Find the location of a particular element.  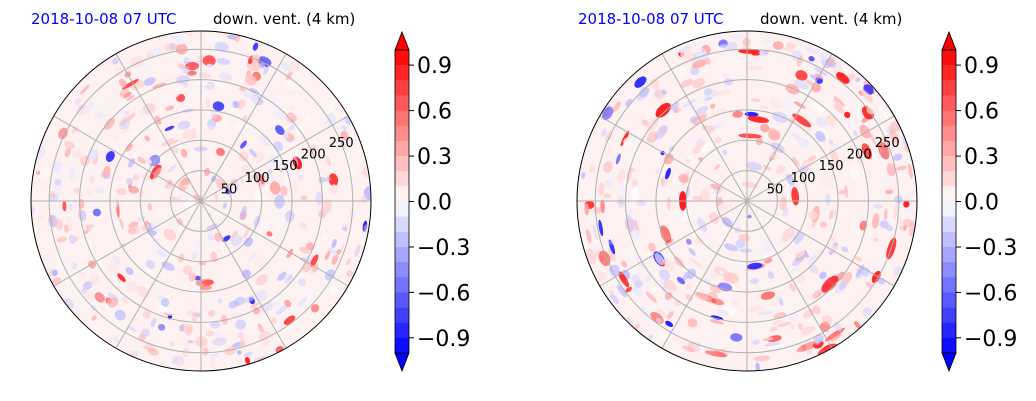

colorbar-tick-label: 0.6 is located at coordinates (981, 112).